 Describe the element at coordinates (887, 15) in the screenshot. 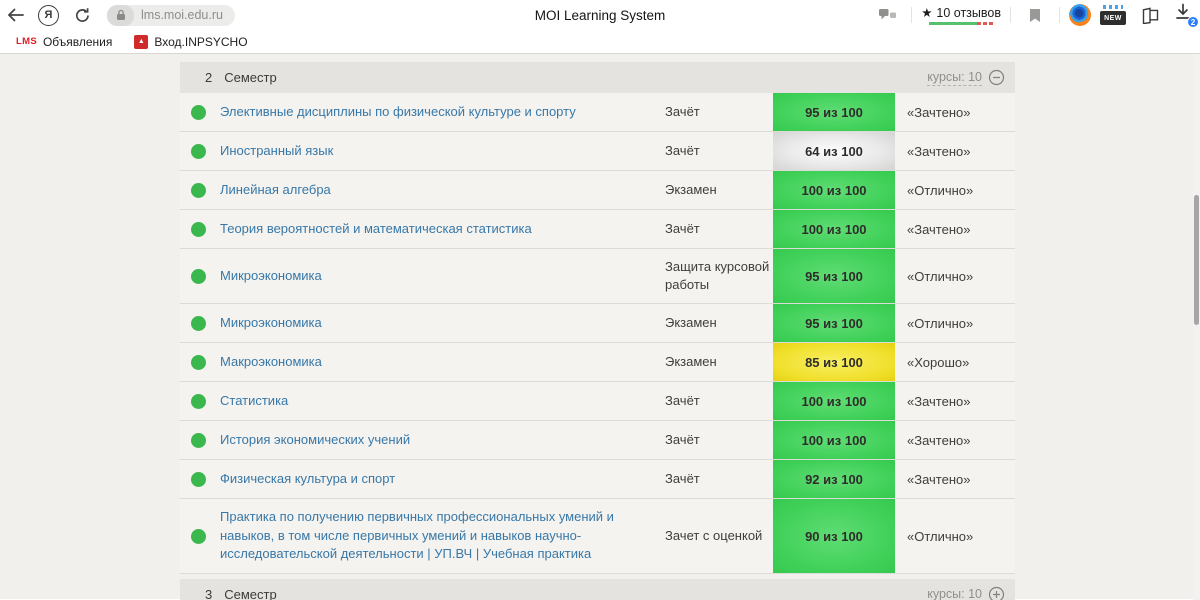

I see `feedback-button` at that location.